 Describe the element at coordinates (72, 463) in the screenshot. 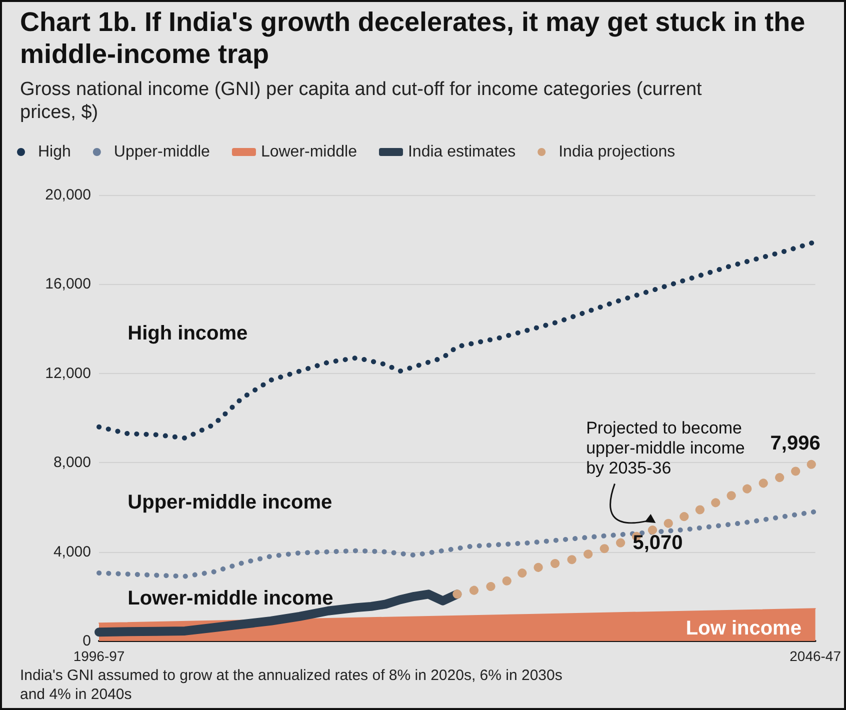

I see `y-tick-label: 8,000` at that location.